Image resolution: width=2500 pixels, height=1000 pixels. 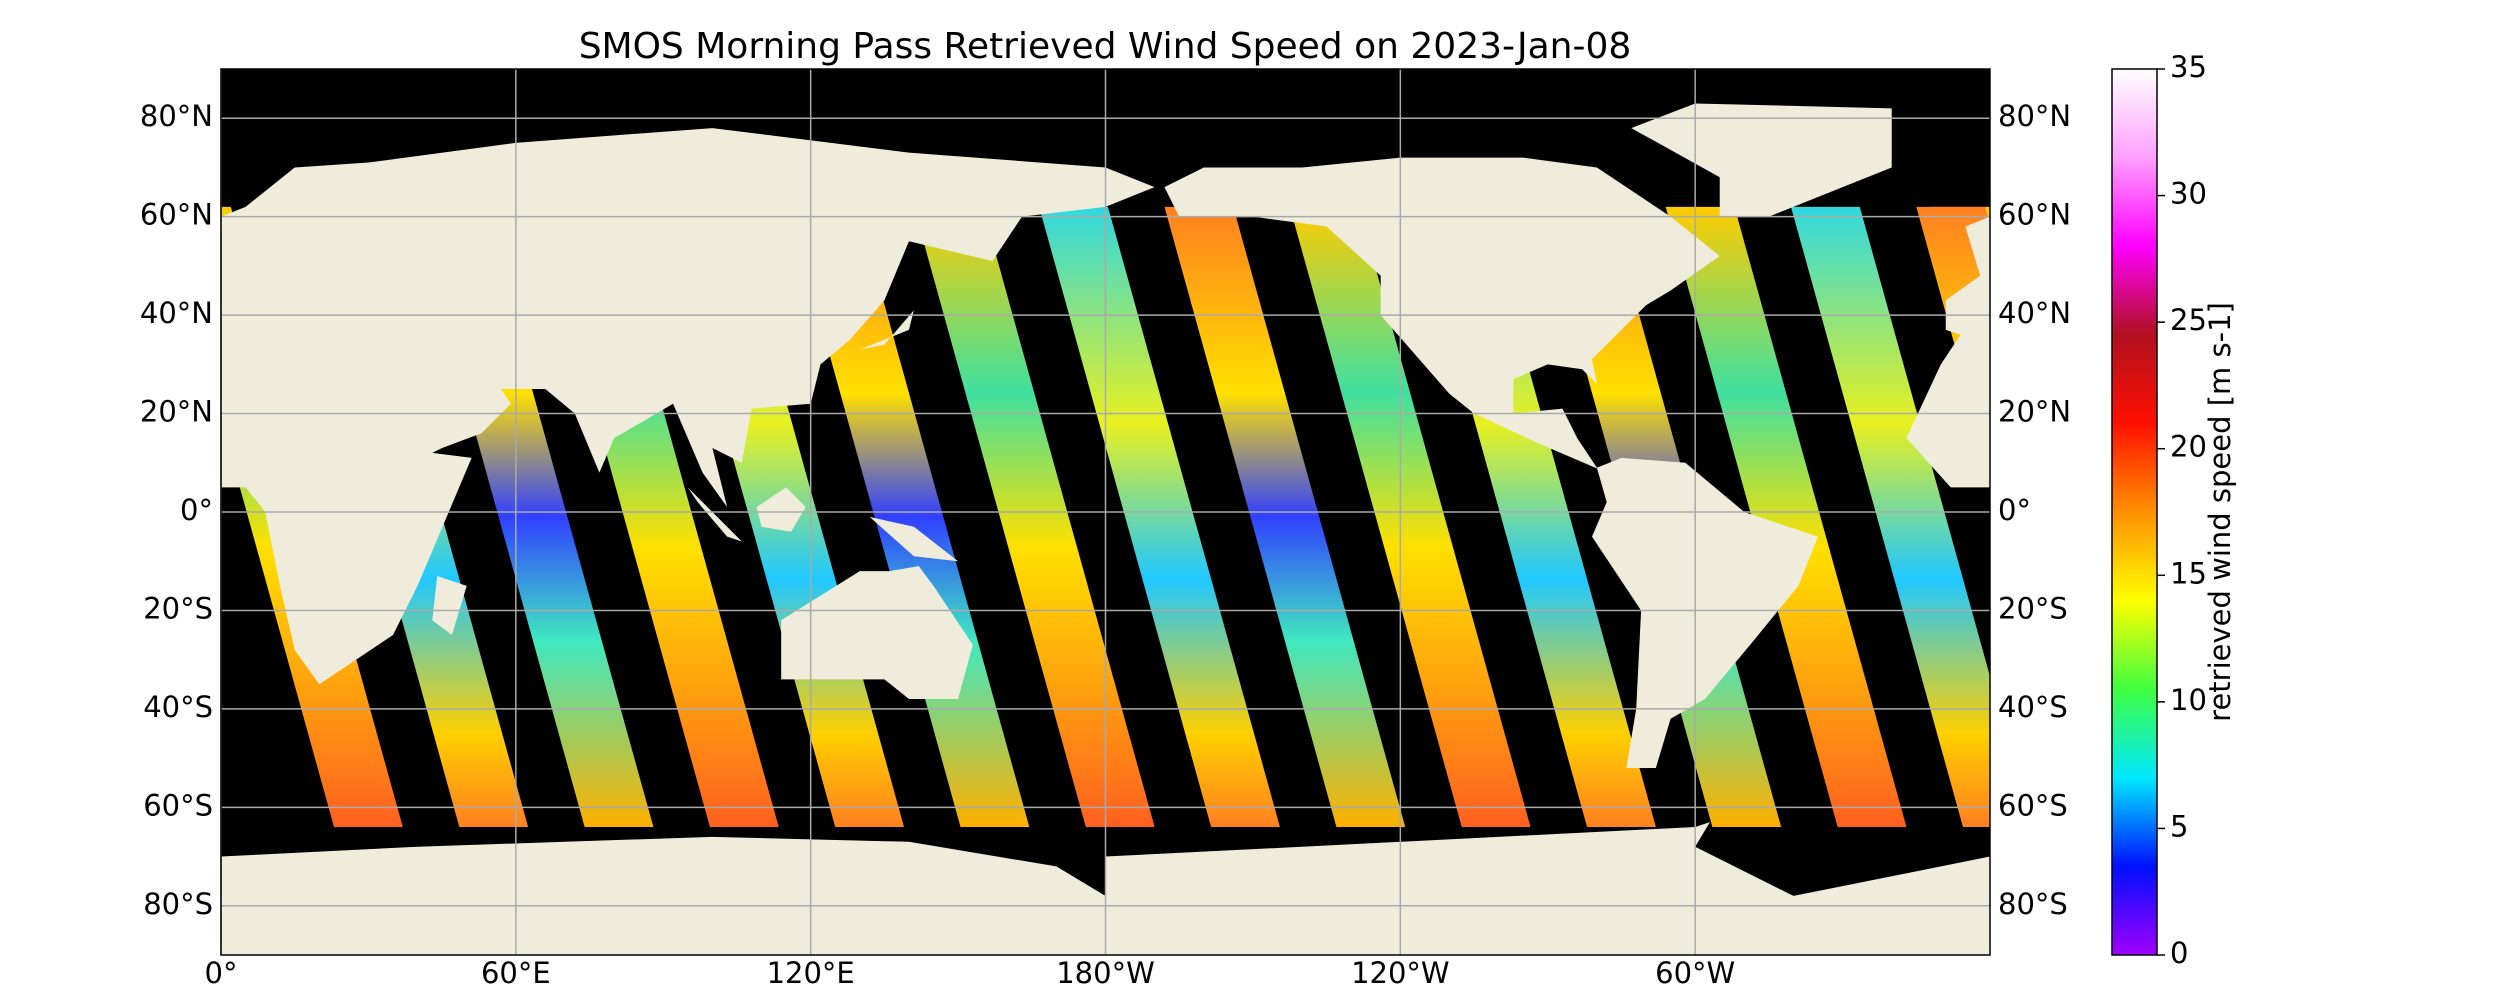 What do you see at coordinates (2034, 215) in the screenshot?
I see `lat-tick-label-right: 60°N` at bounding box center [2034, 215].